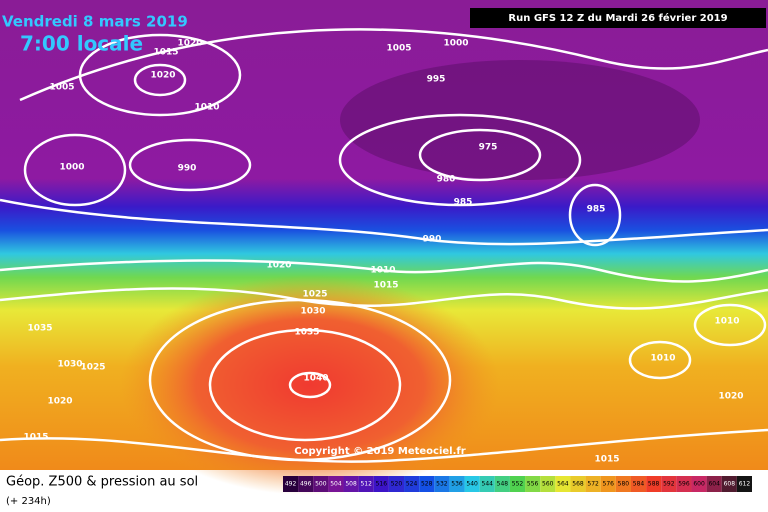 The image size is (768, 512). Describe the element at coordinates (488, 148) in the screenshot. I see `isobar-label: 975` at that location.